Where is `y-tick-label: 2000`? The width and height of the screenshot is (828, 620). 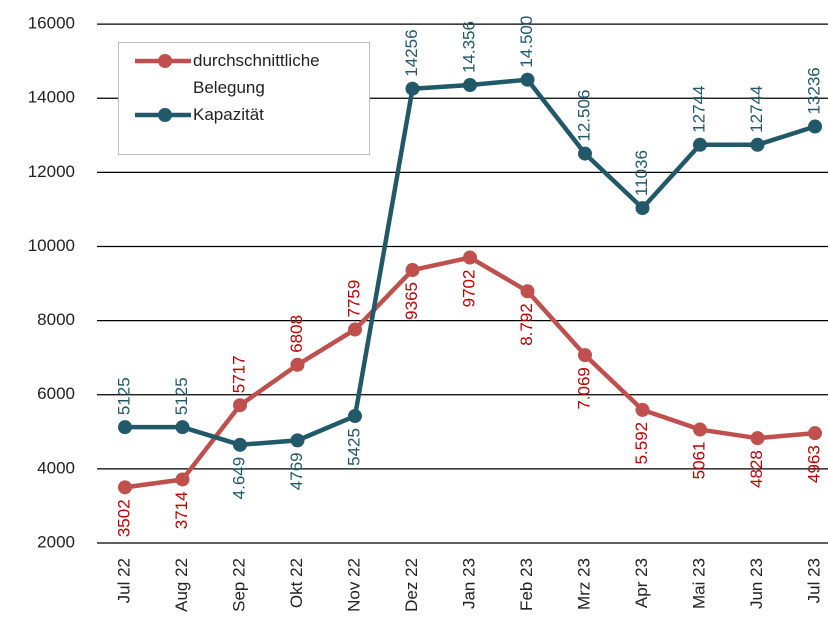 y-tick-label: 2000 is located at coordinates (56, 541).